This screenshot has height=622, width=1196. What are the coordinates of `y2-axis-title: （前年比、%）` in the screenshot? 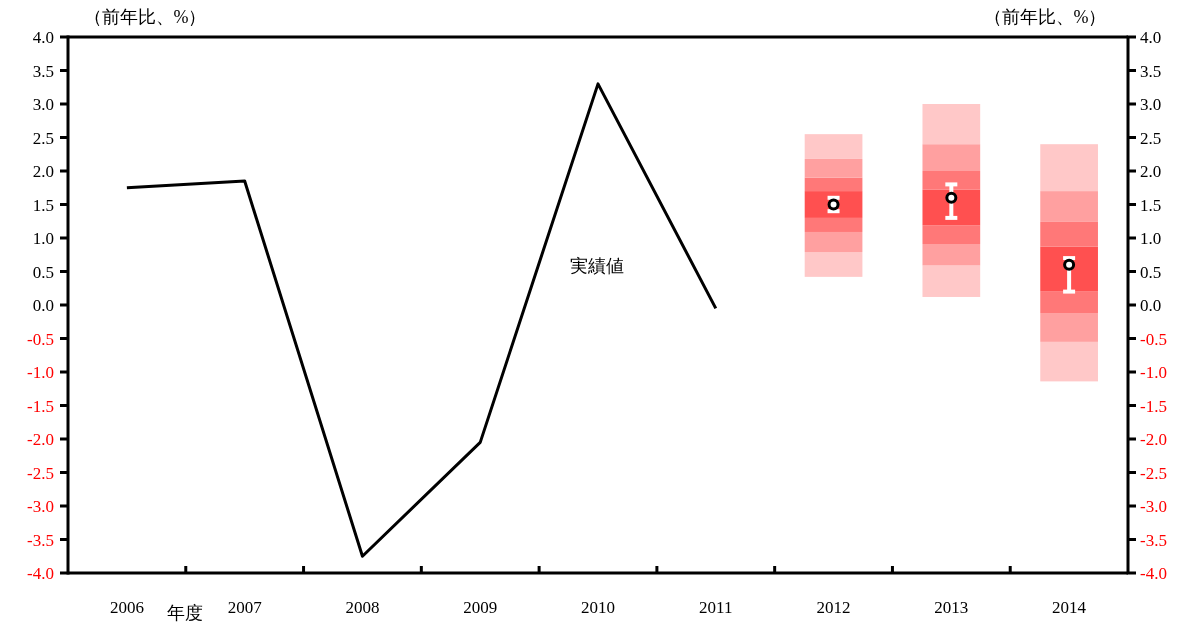 It's located at (1045, 17).